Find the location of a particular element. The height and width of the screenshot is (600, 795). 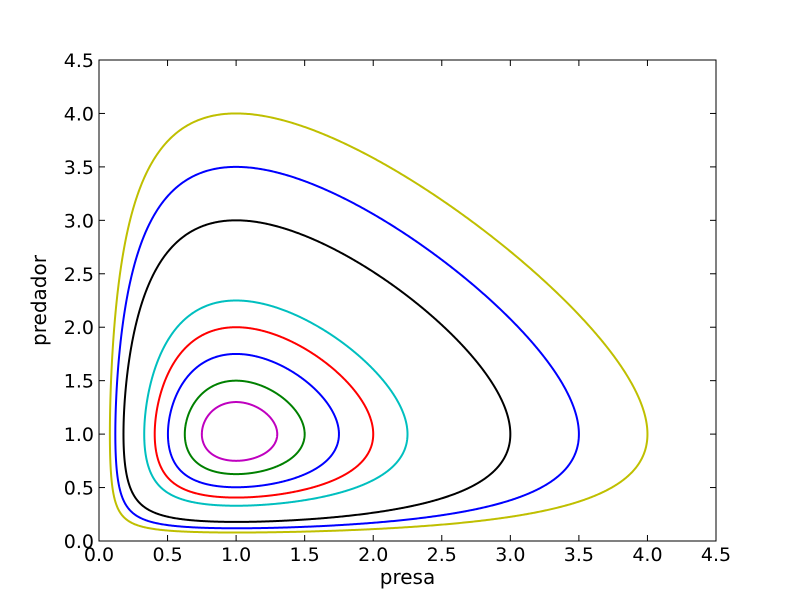

x-tick-label: 0.0 is located at coordinates (99, 555).